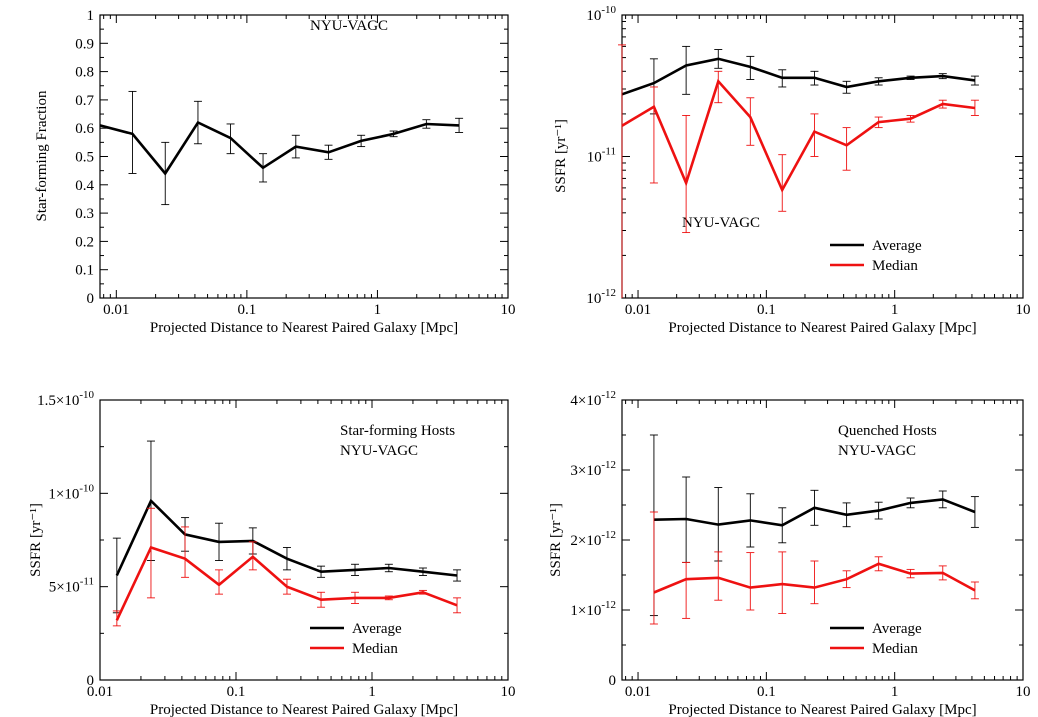  Describe the element at coordinates (91, 16) in the screenshot. I see `y-tick-label: 1` at that location.